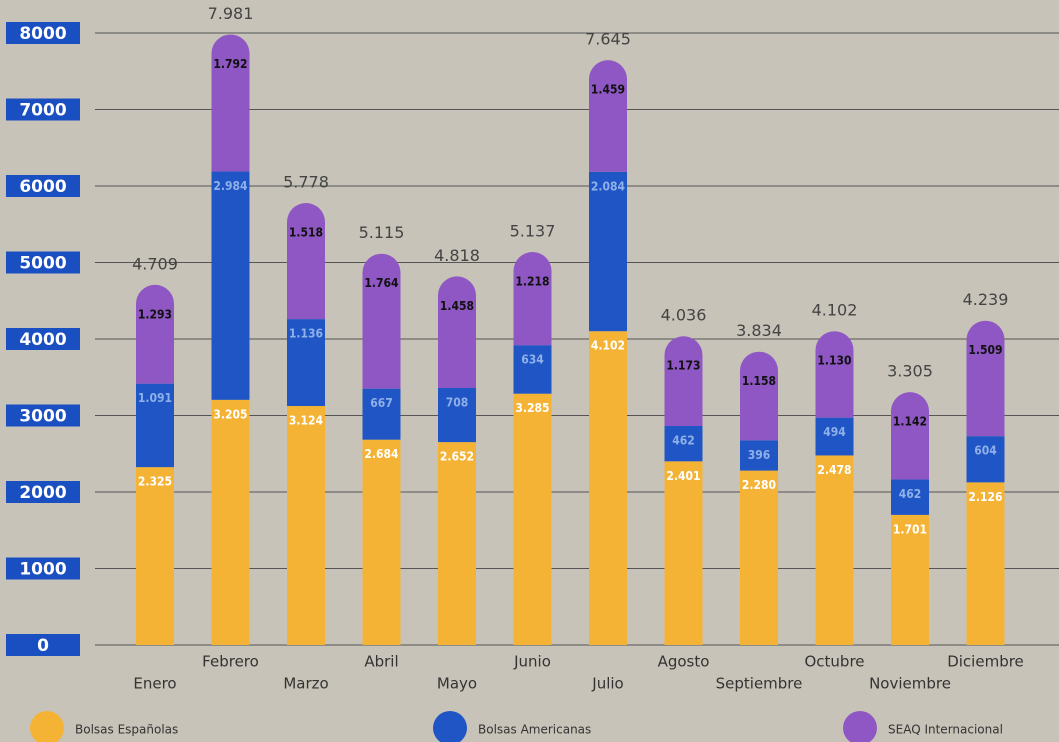 The height and width of the screenshot is (742, 1059). I want to click on legend-label: Bolsas Americanas, so click(534, 730).